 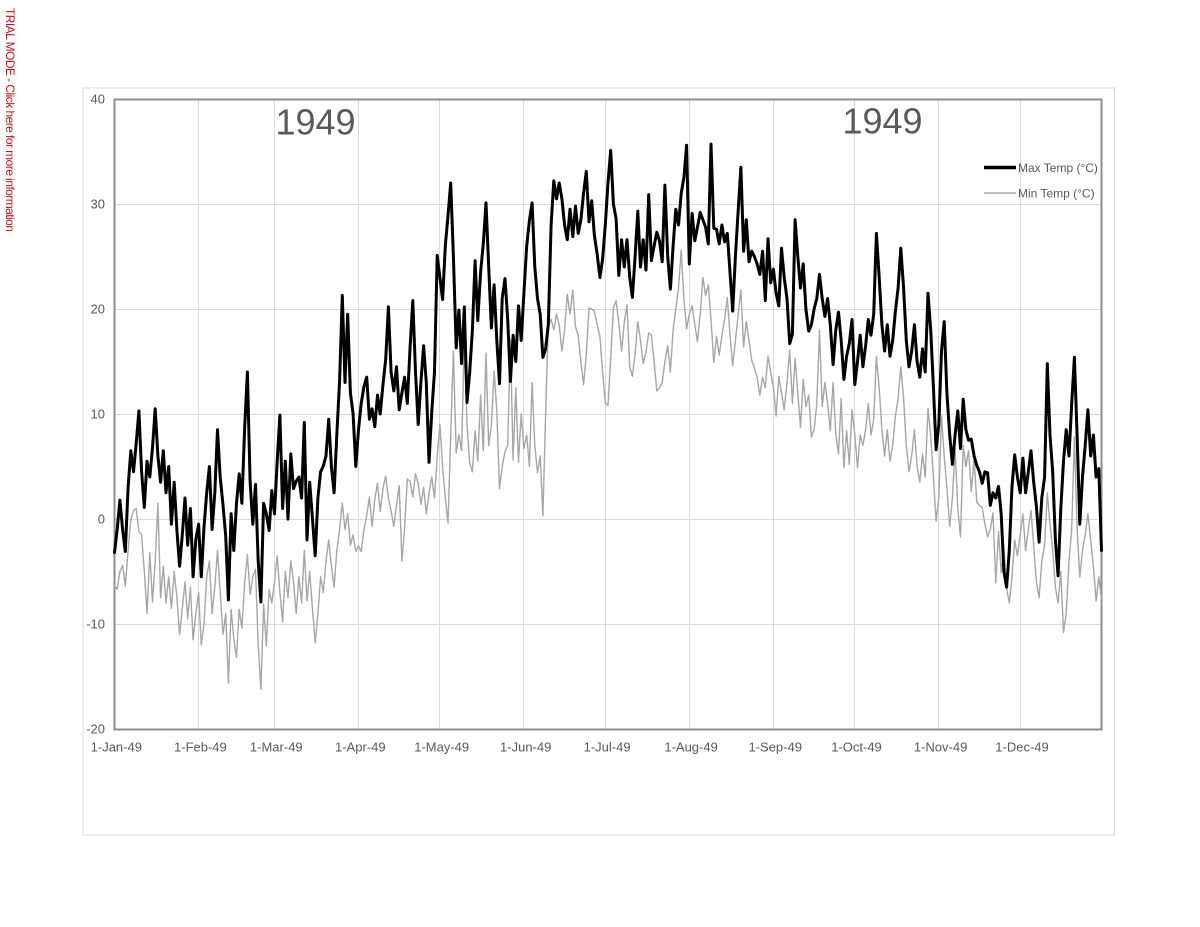 What do you see at coordinates (690, 747) in the screenshot?
I see `svg-text: 1-Aug-49` at bounding box center [690, 747].